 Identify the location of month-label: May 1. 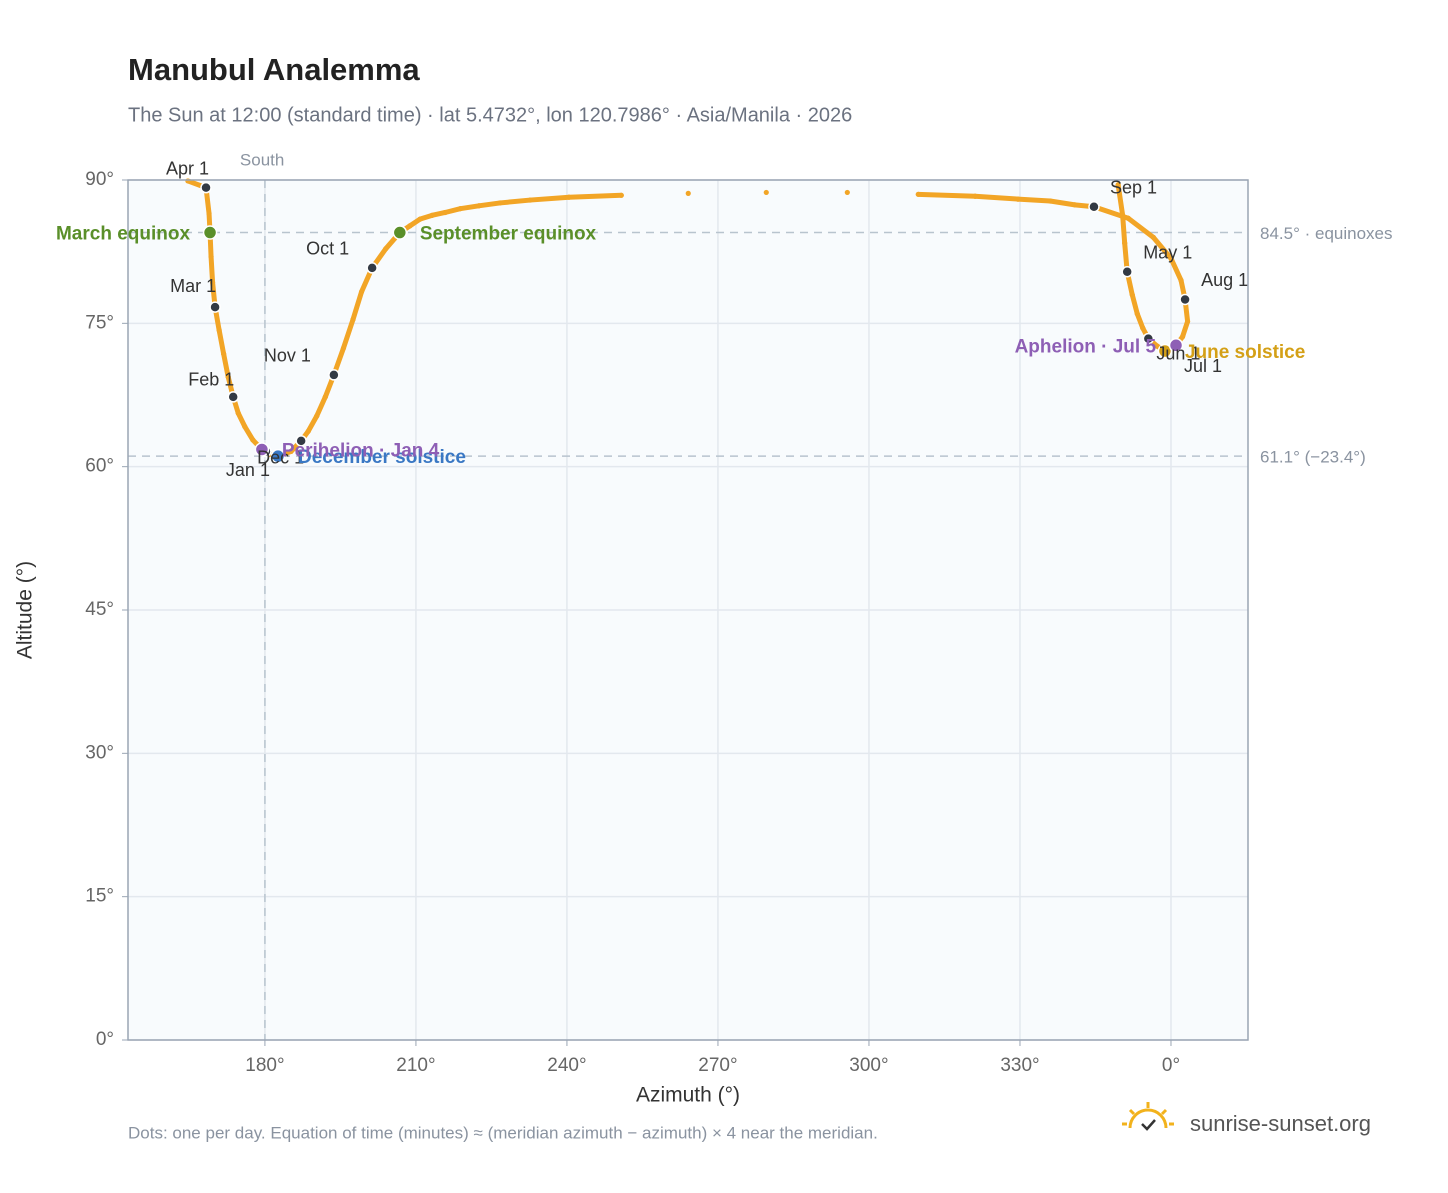
(1167, 252).